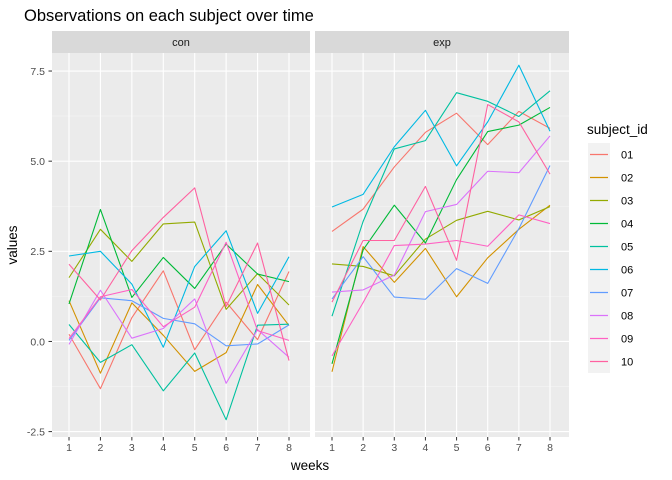 The height and width of the screenshot is (480, 672). I want to click on legend-label-02: 02, so click(627, 179).